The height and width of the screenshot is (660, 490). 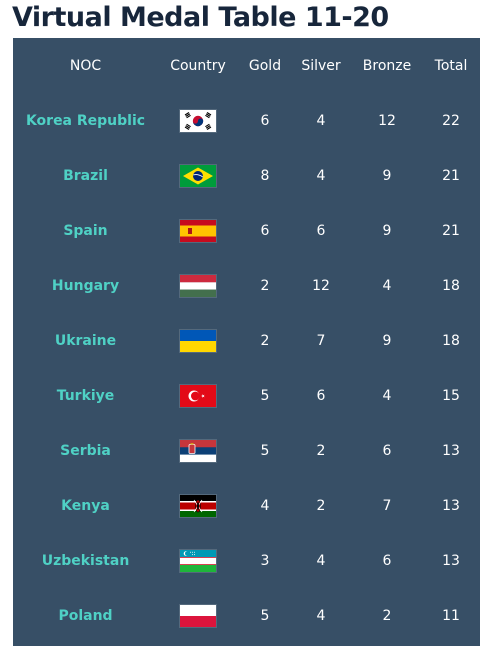 What do you see at coordinates (85, 615) in the screenshot?
I see `noc-name: Poland` at bounding box center [85, 615].